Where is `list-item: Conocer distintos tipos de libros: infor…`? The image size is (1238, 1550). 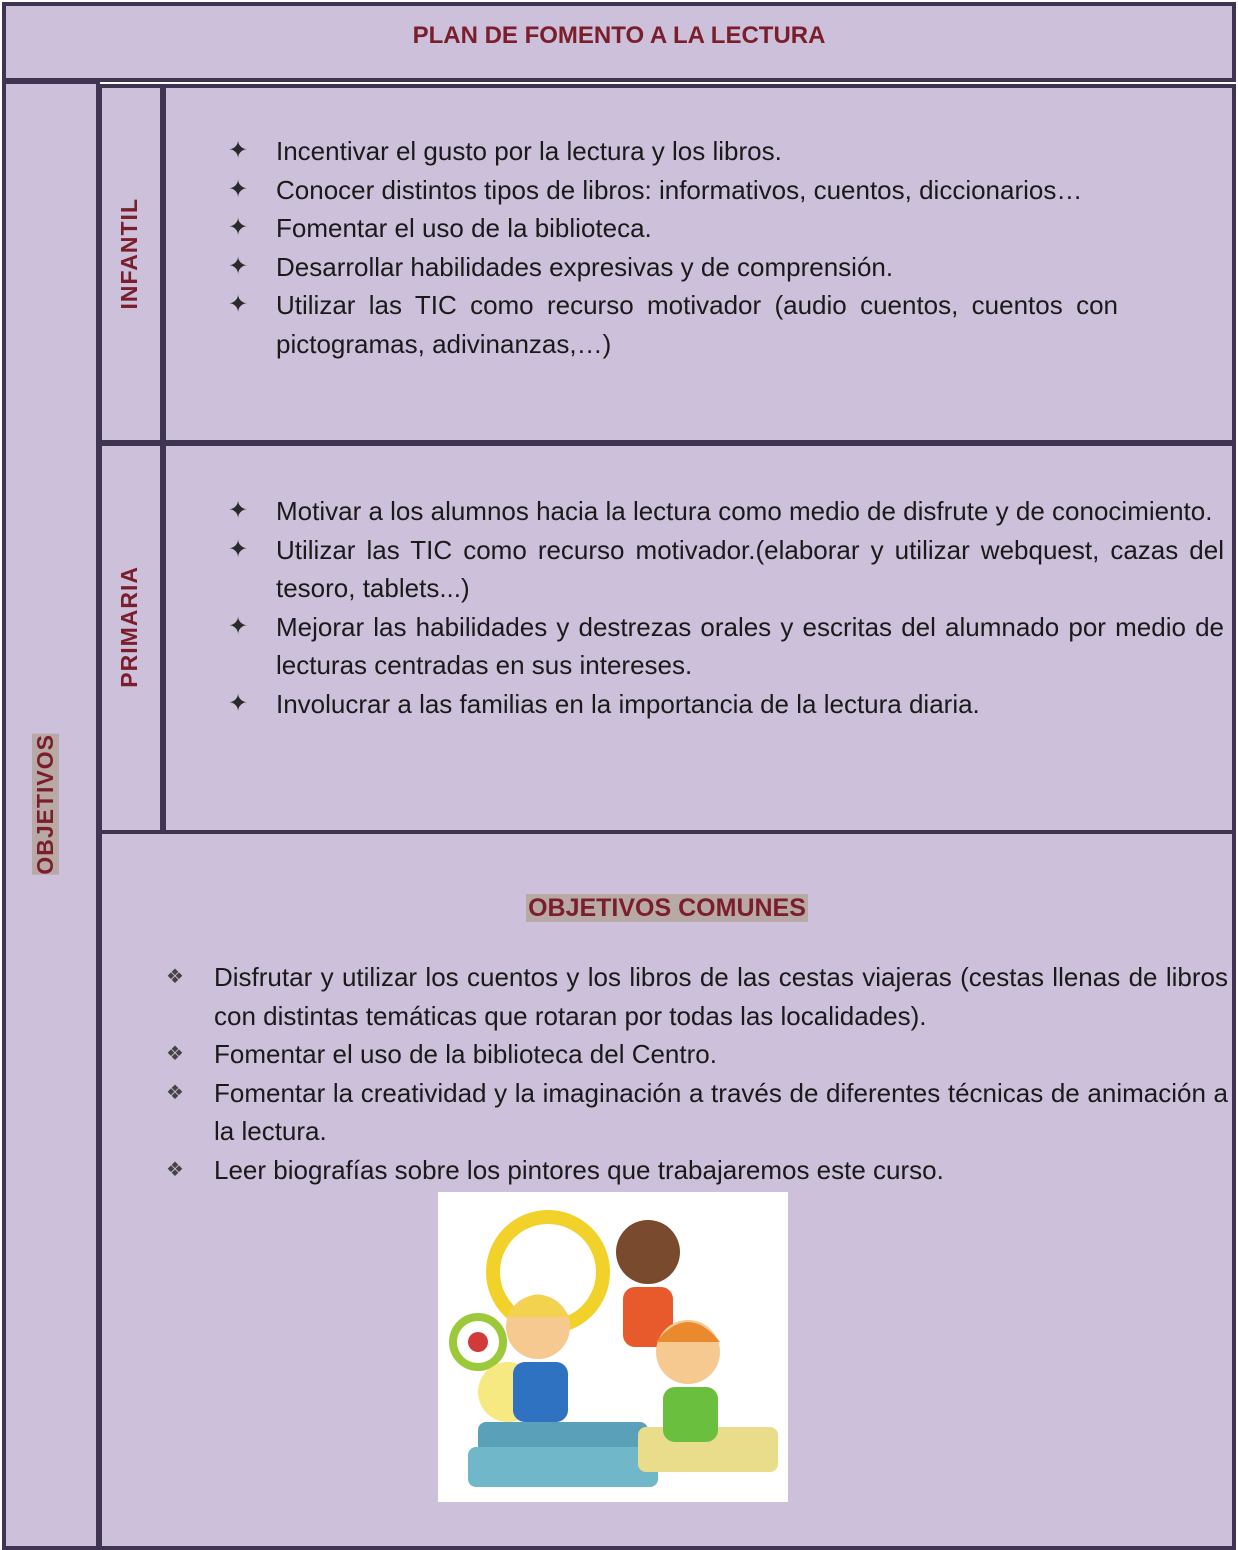 list-item: Conocer distintos tipos de libros: infor… is located at coordinates (673, 190).